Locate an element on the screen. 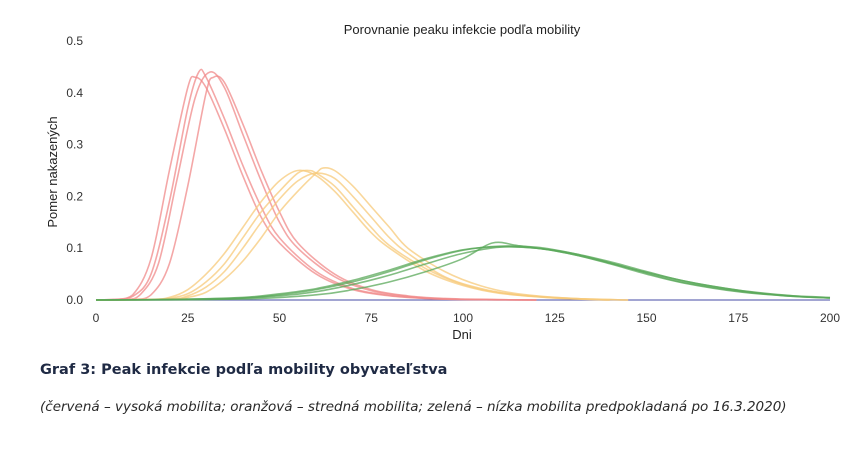  y-tick-label: 0.4 is located at coordinates (74, 93).